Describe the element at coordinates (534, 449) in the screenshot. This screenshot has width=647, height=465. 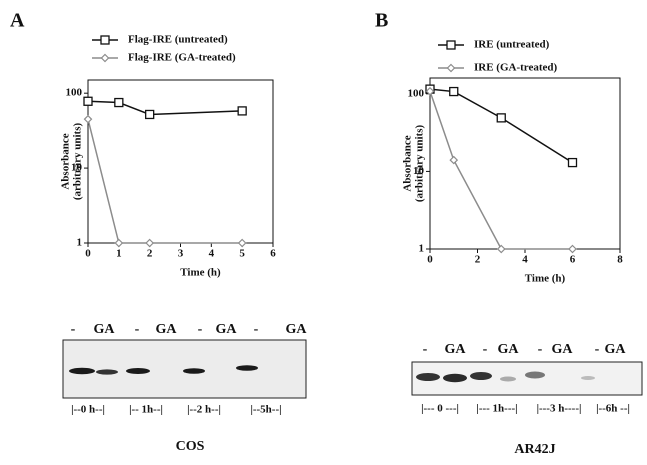
I see `cell-line: AR42J` at that location.